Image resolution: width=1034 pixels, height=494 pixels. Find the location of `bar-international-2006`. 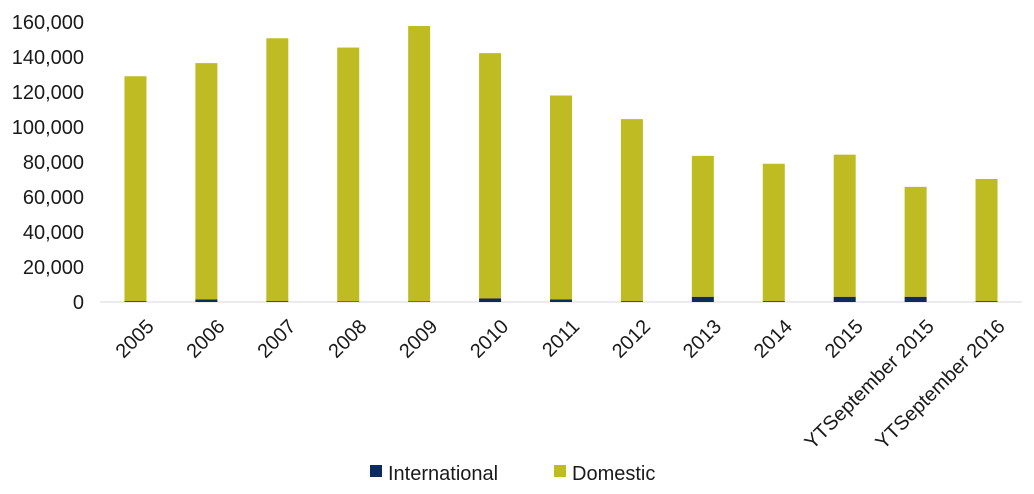

bar-international-2006 is located at coordinates (206, 300).